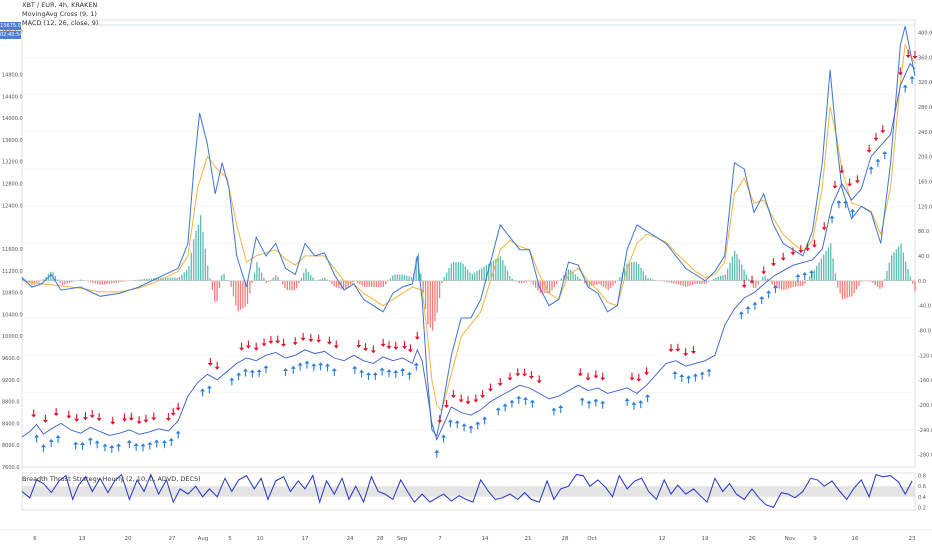  What do you see at coordinates (60, 23) in the screenshot?
I see `indicator2-legend: MACD (12, 26, close, 9)` at bounding box center [60, 23].